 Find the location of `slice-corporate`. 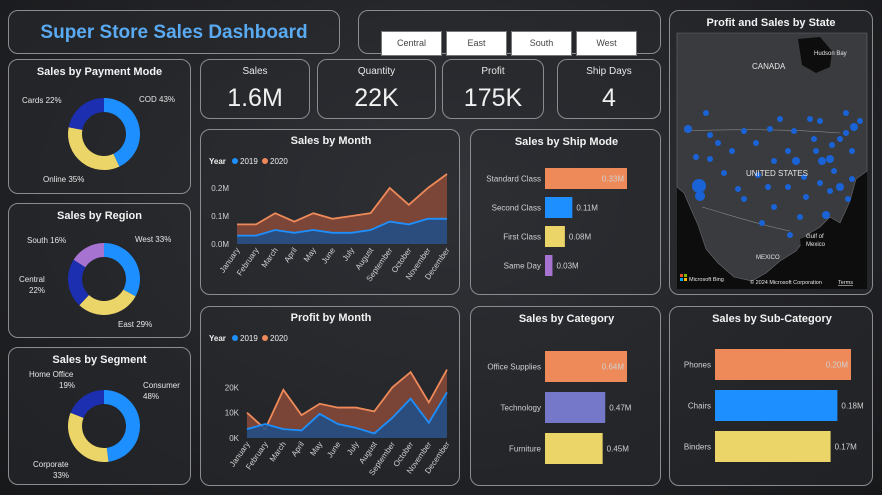

slice-corporate is located at coordinates (88, 437).